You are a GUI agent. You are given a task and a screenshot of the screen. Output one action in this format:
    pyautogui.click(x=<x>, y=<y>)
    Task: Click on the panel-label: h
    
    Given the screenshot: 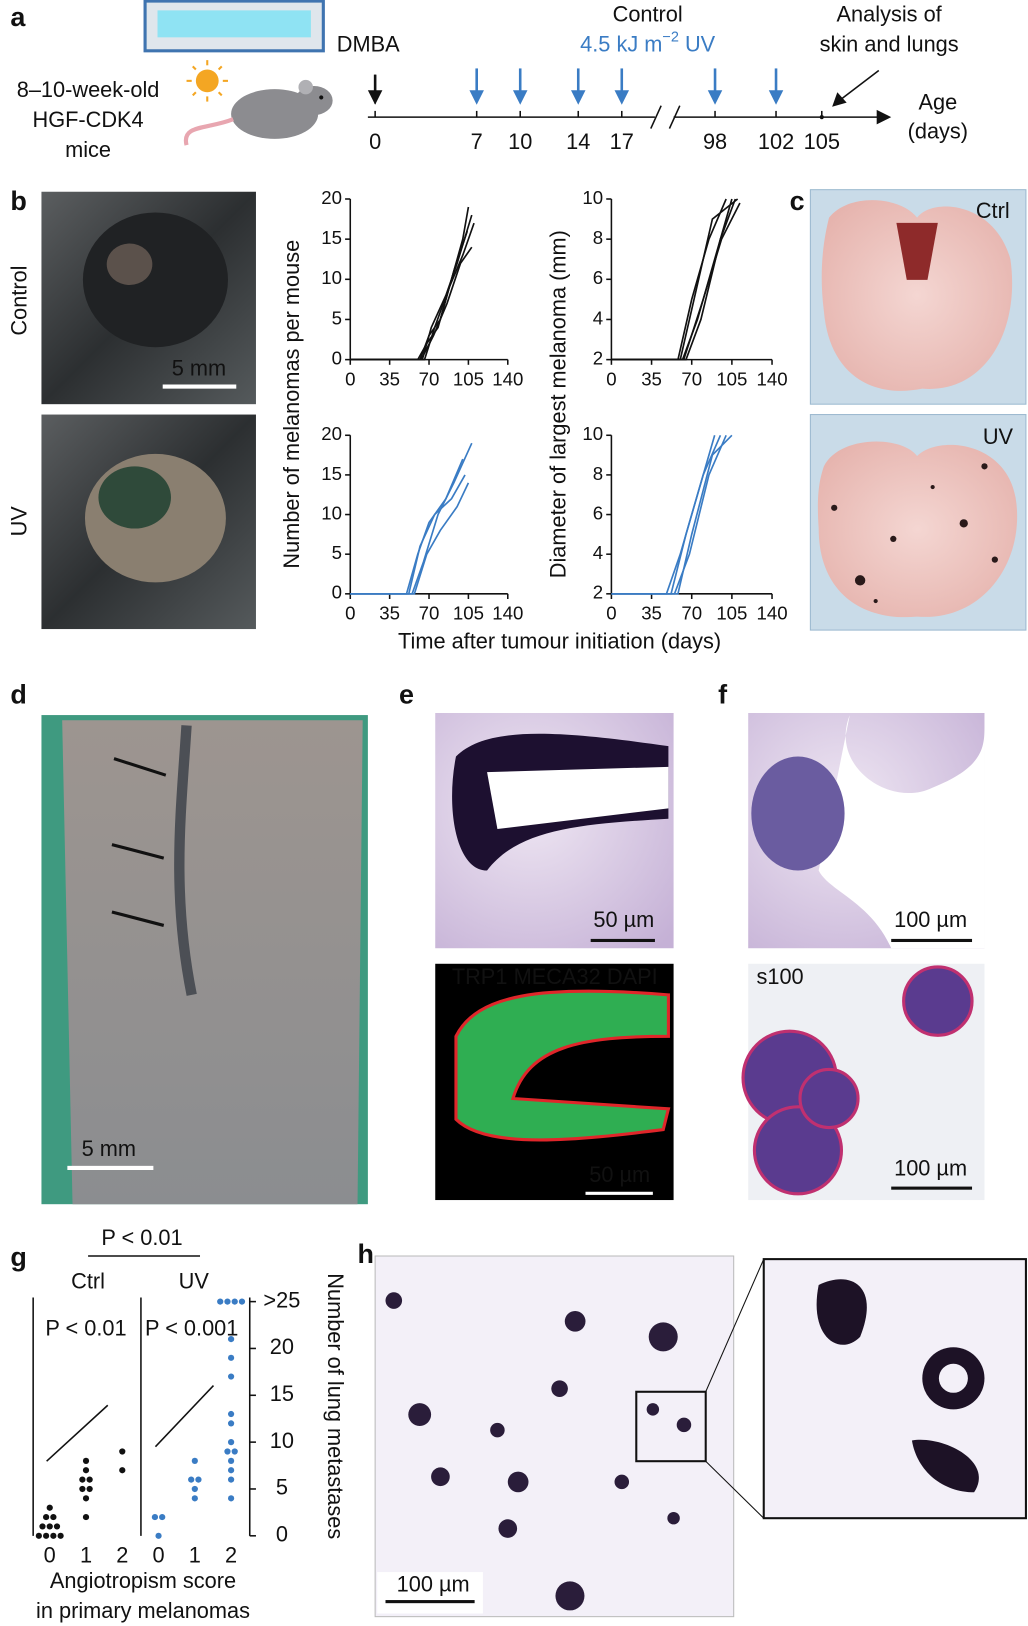 What is the action you would take?
    pyautogui.click(x=366, y=1254)
    